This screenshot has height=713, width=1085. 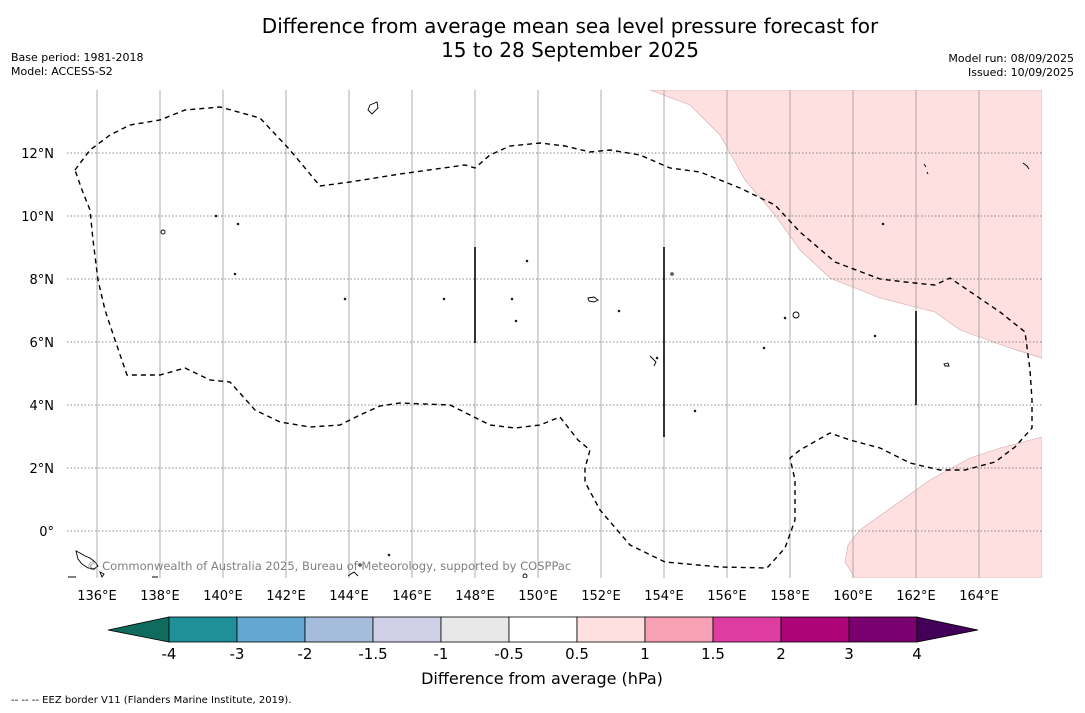 I want to click on colorbar-tick-labels: -4 -3 -2 -1.5 -1 -0.5 0.5 1 1.5 2 3 4, so click(x=542, y=654).